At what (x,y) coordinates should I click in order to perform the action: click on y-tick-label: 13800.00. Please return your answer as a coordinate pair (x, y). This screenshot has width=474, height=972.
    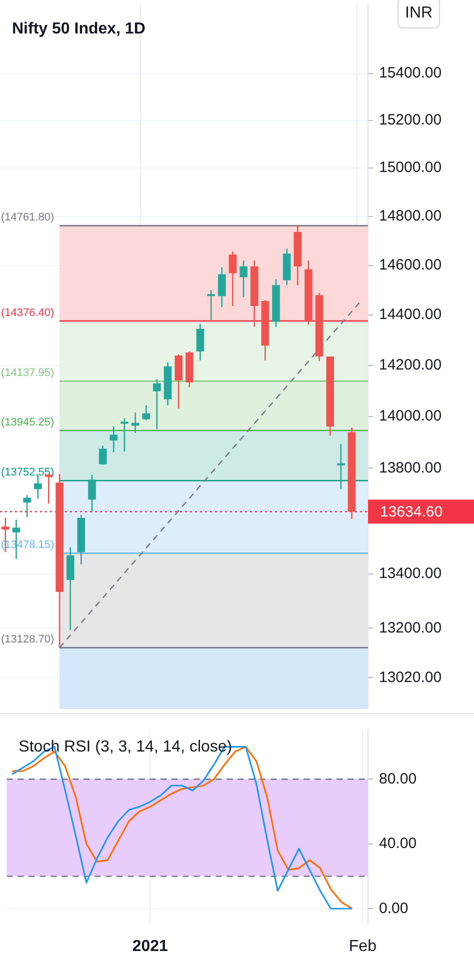
    Looking at the image, I should click on (410, 467).